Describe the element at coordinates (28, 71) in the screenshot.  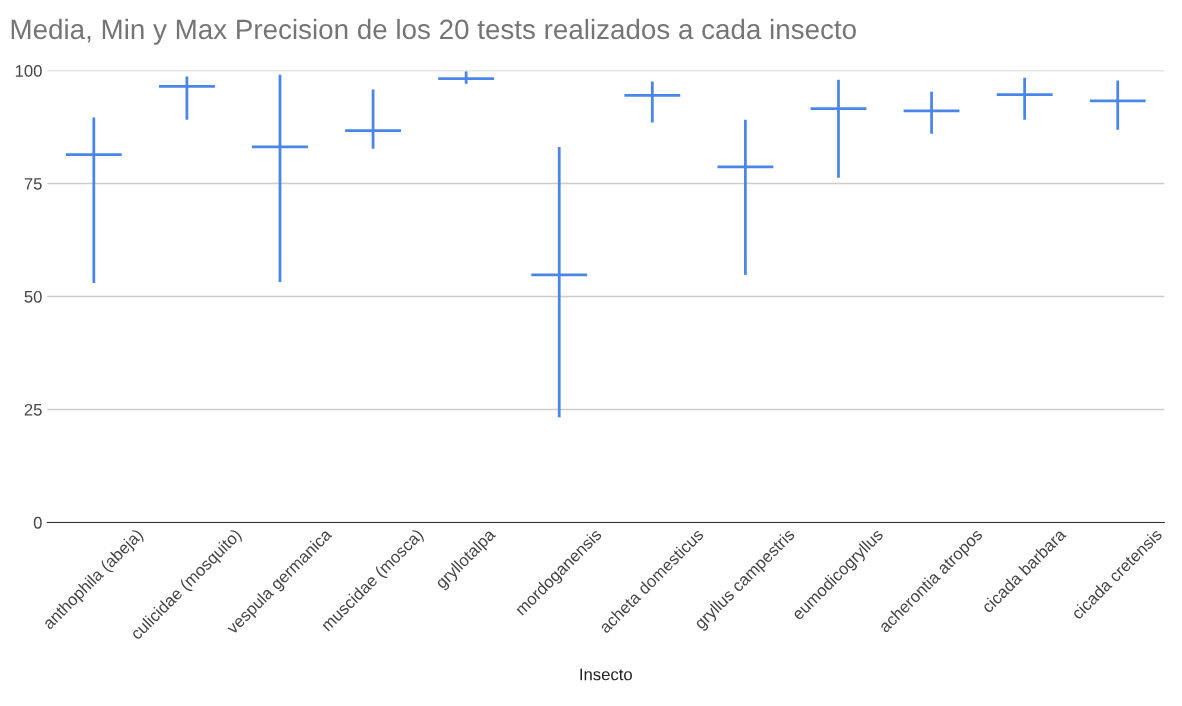
I see `y-tick-label: 100` at that location.